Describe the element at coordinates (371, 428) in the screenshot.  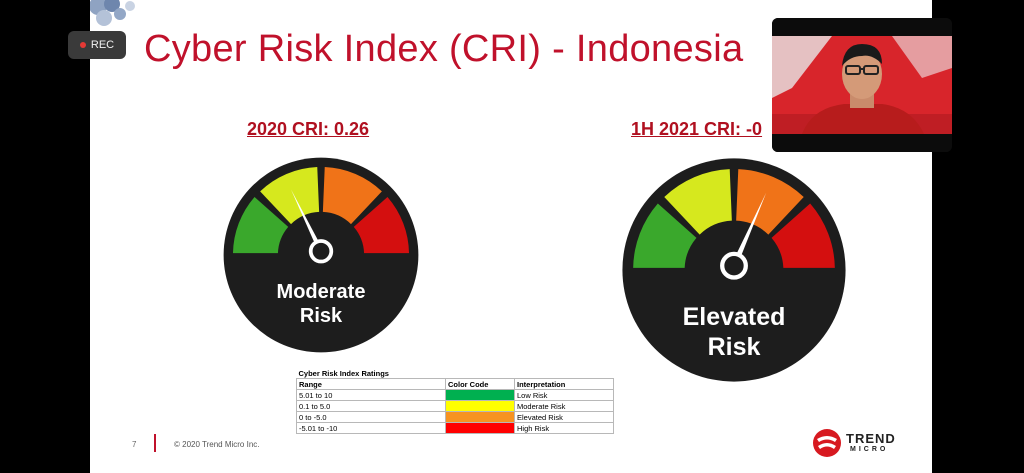
I see `range-cell: -5.01 to -10` at that location.